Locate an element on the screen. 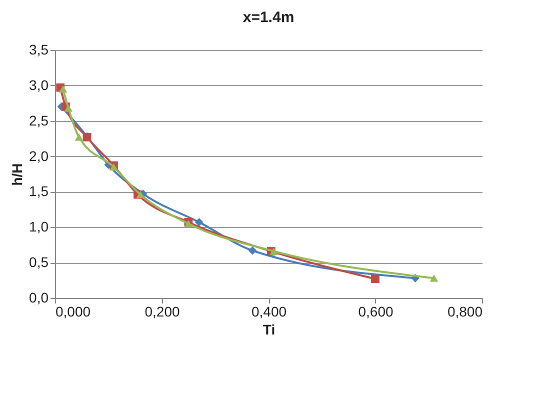  x-tick-label: 0,800 is located at coordinates (465, 312).